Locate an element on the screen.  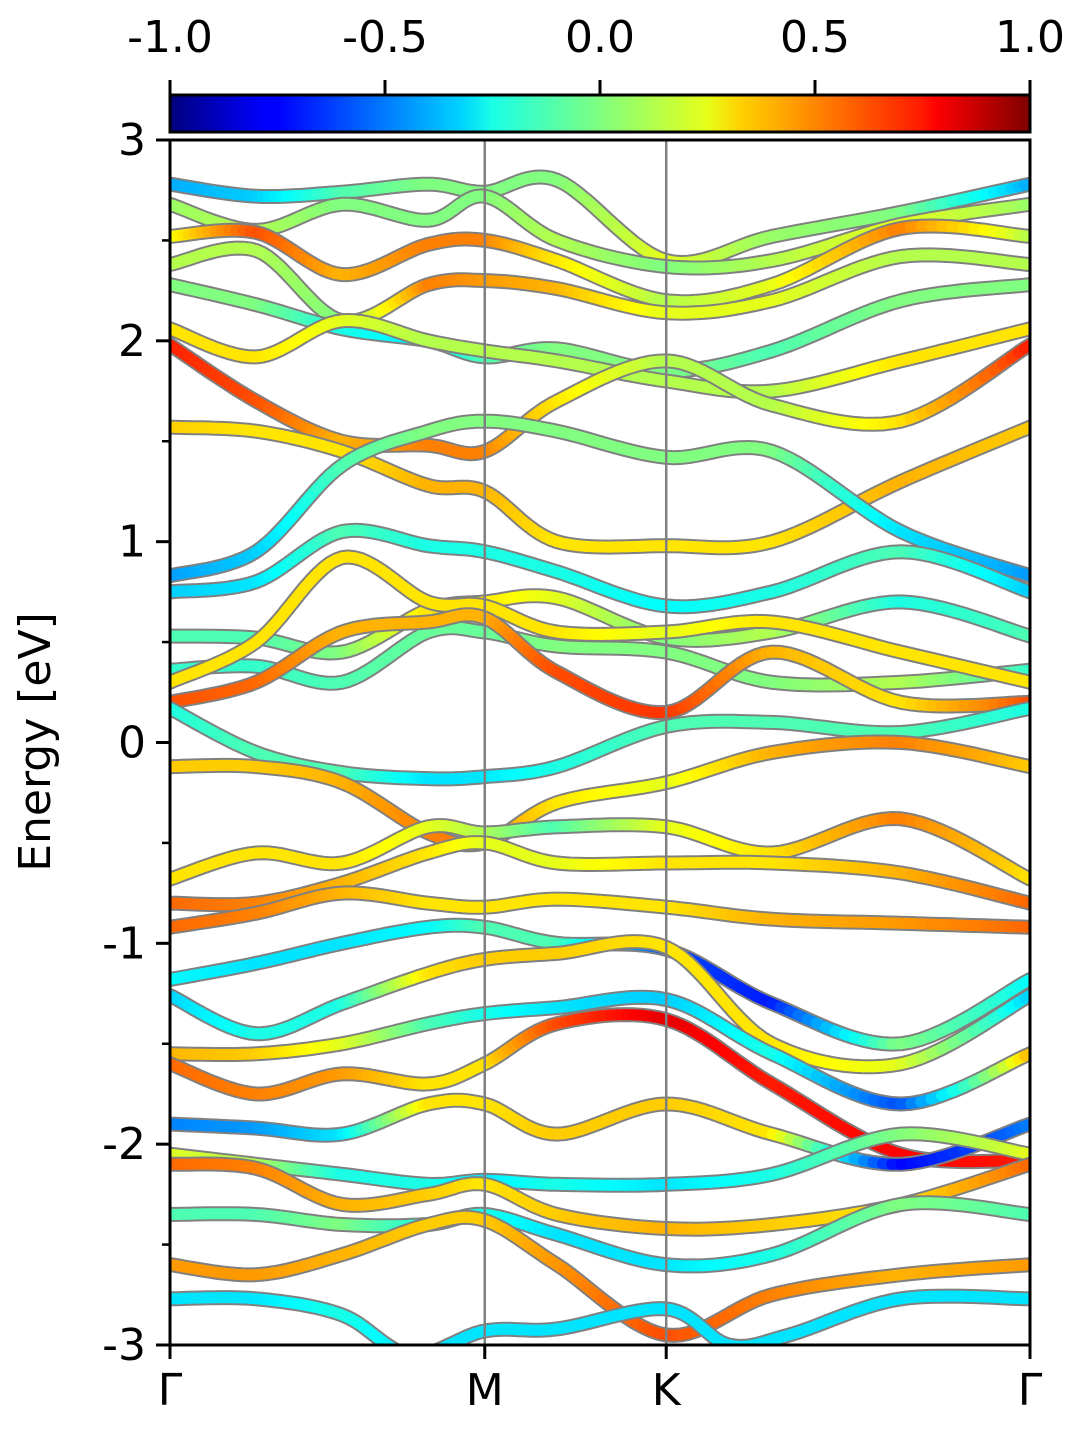
y-tick-label: 0 is located at coordinates (132, 743).